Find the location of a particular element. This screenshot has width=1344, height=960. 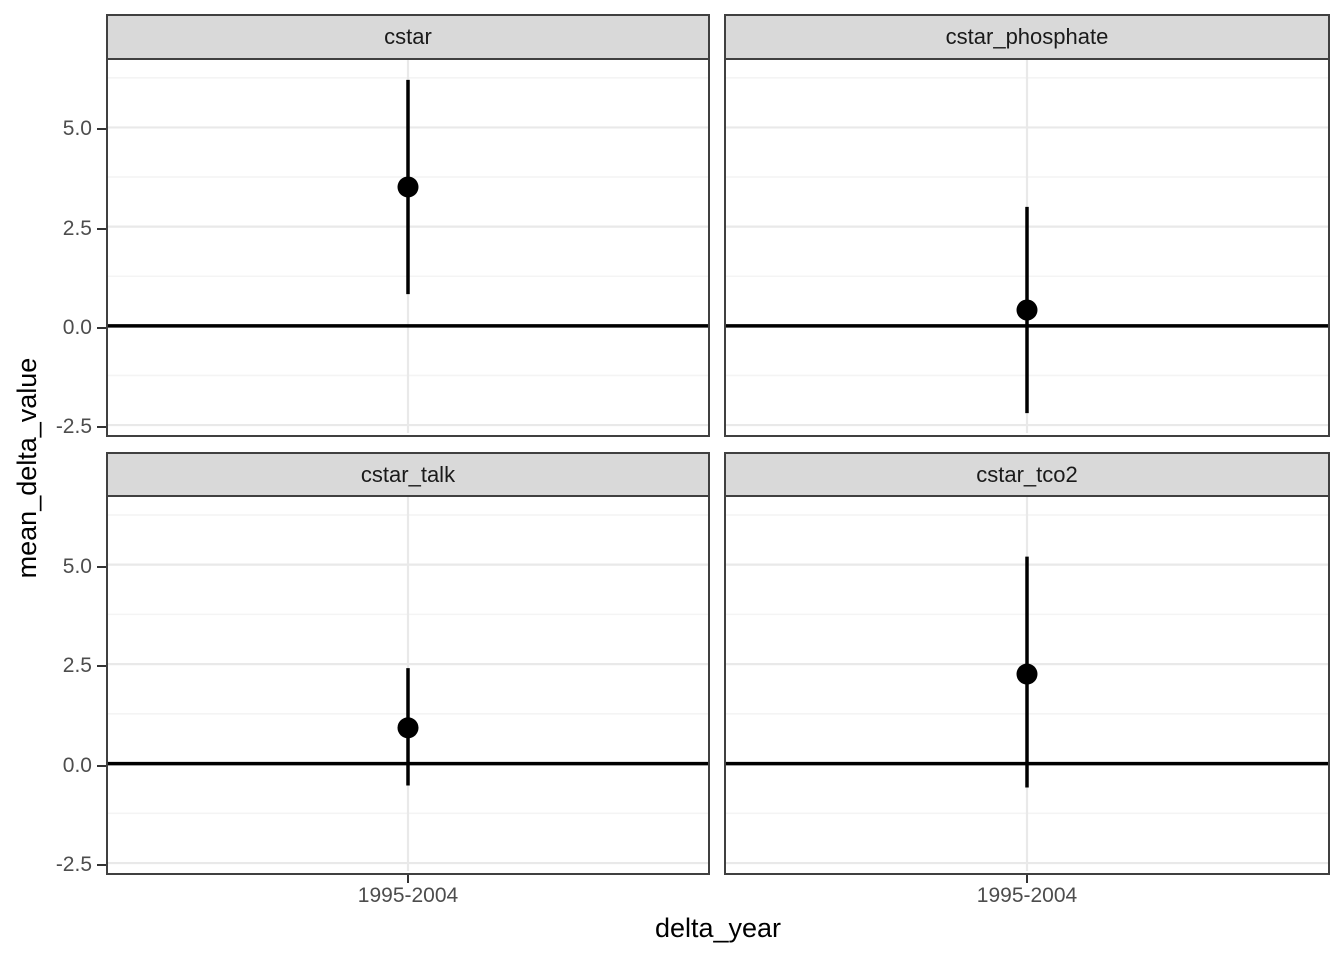

facet-strip-label: cstar_tco2 is located at coordinates (1027, 474).